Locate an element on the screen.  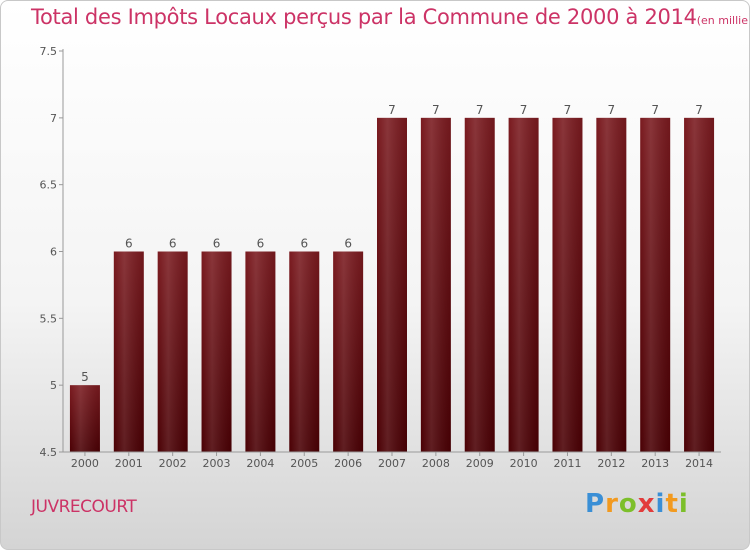
y-tick-label: 7 is located at coordinates (53, 118).